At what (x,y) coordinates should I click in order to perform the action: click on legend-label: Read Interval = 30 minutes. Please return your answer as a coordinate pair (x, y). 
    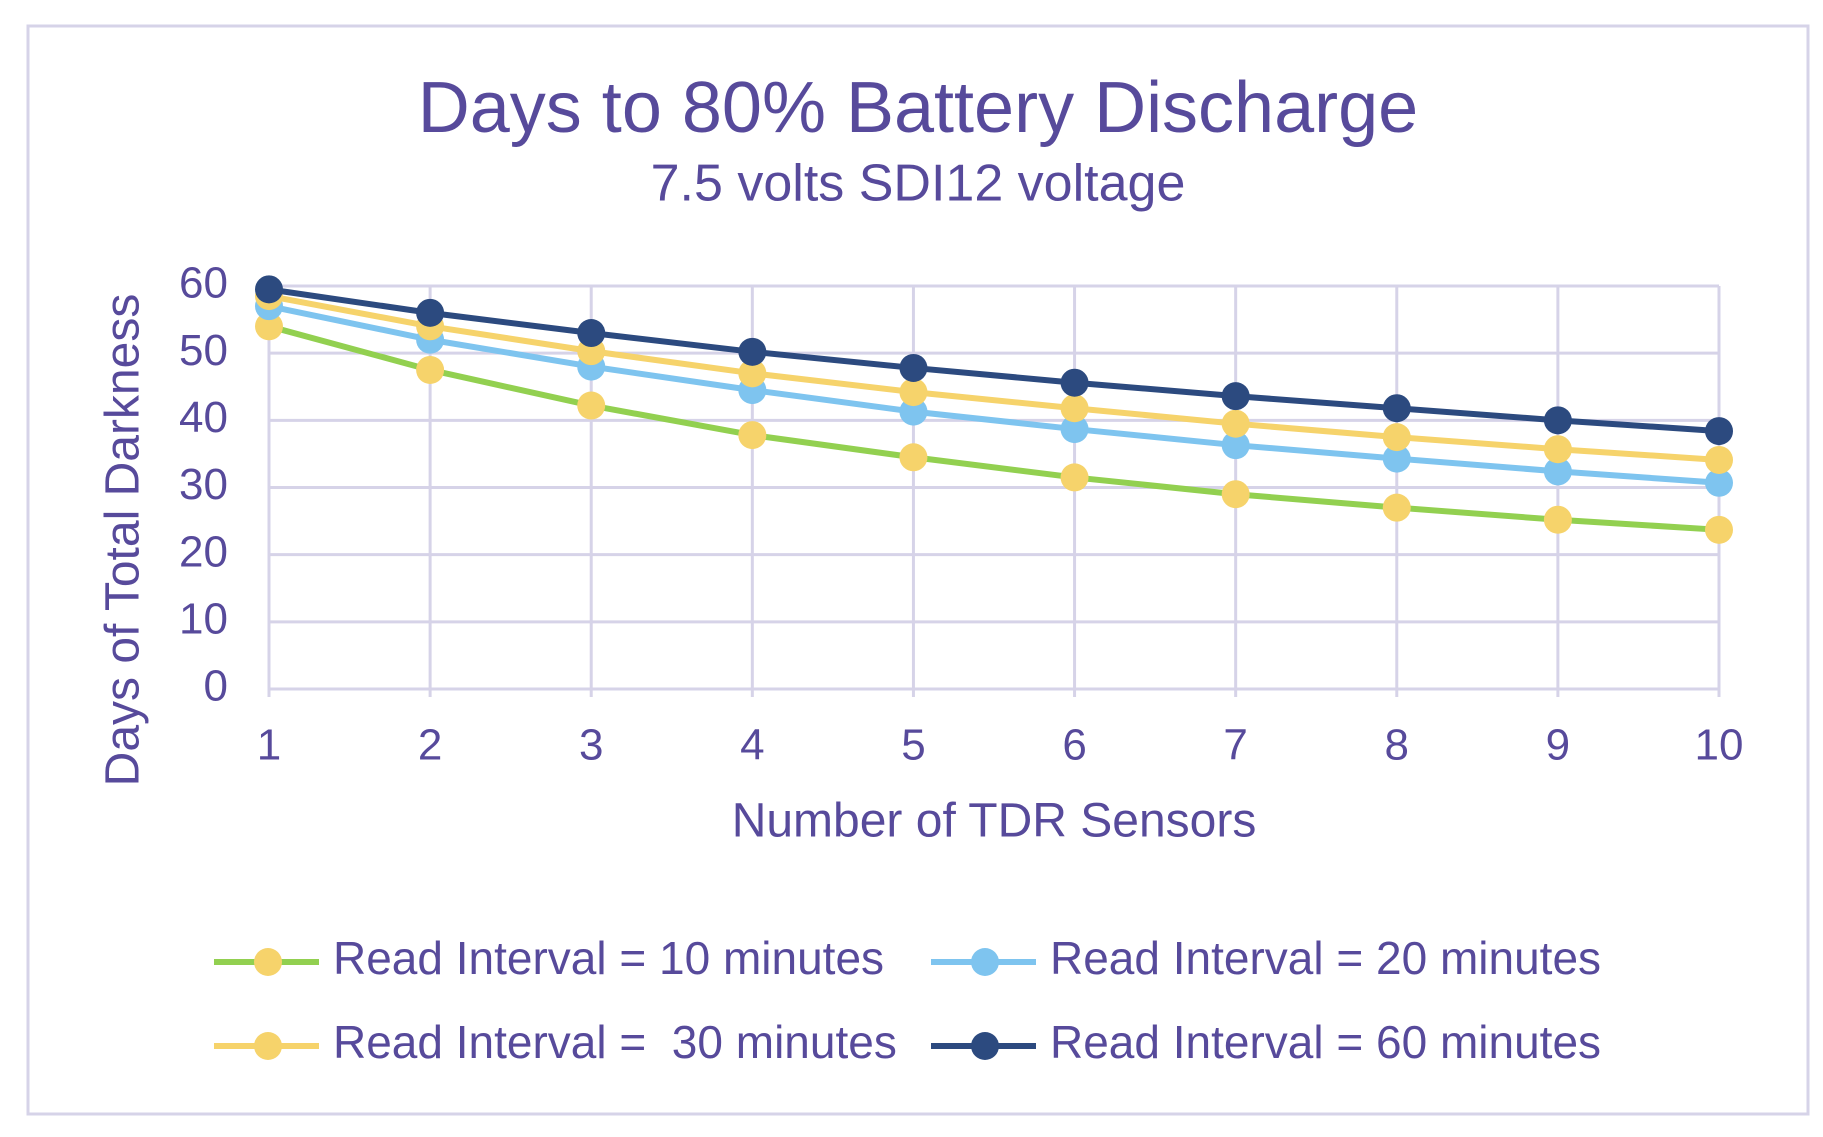
    Looking at the image, I should click on (615, 1042).